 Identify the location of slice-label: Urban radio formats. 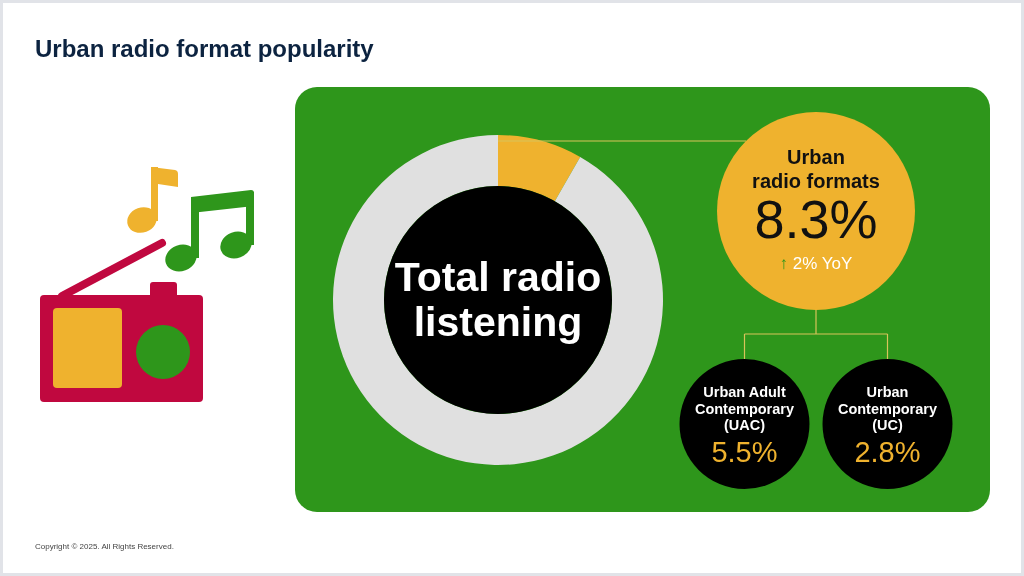
(816, 169).